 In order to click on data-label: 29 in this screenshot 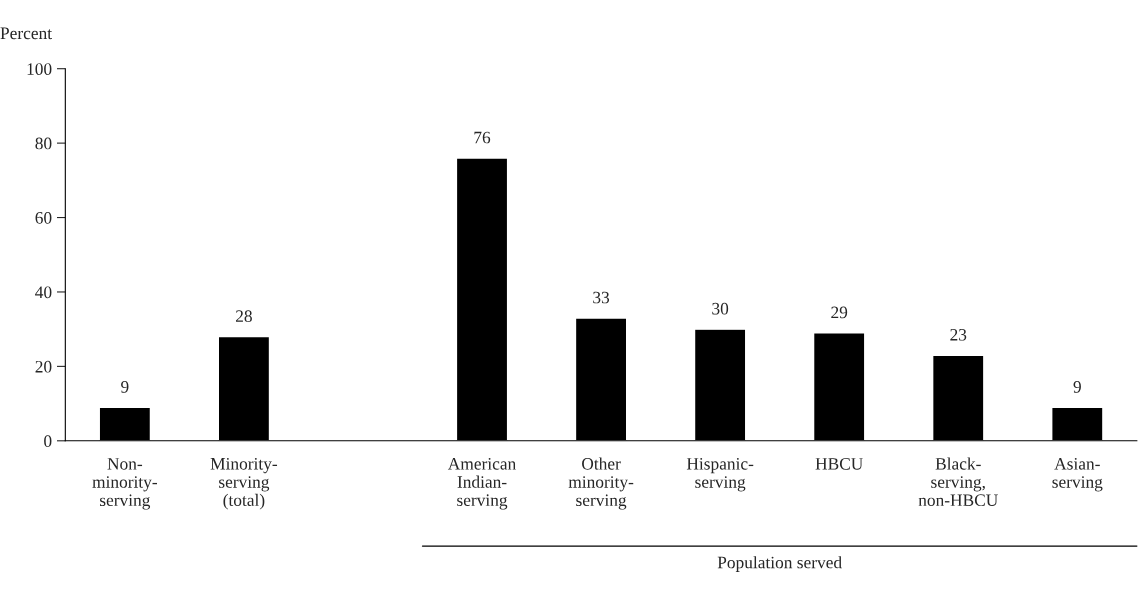, I will do `click(839, 312)`.